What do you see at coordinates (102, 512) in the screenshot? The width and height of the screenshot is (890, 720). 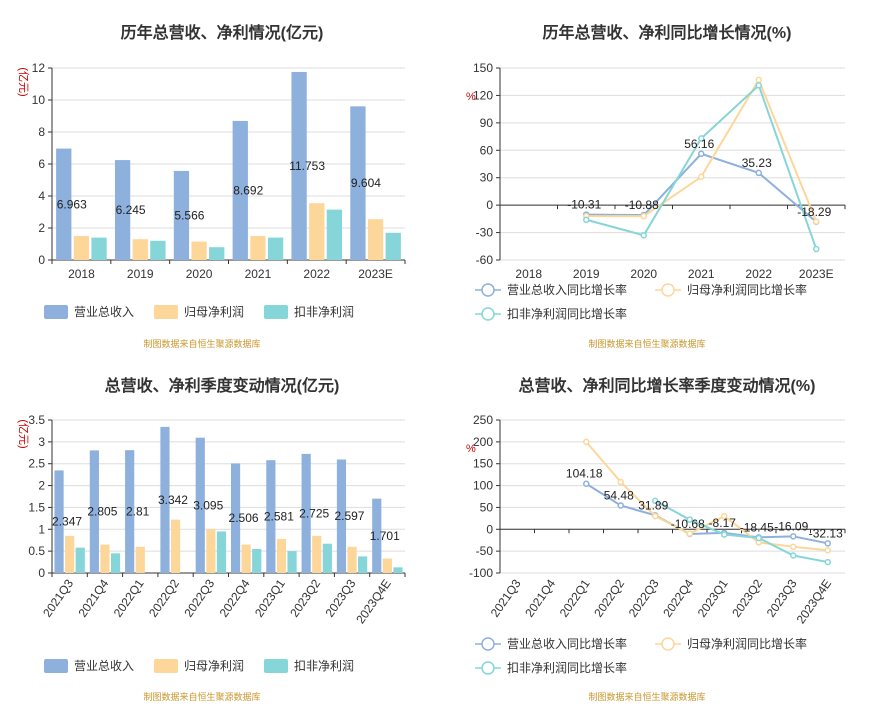 I see `data-label: 2.805` at bounding box center [102, 512].